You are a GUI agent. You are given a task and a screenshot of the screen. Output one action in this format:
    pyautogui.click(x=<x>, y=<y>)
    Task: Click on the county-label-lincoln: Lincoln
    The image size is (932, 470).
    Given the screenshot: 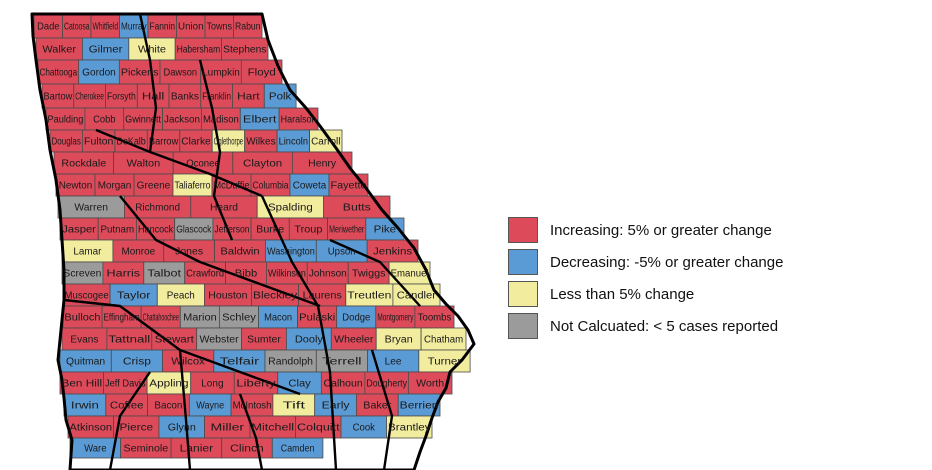 What is the action you would take?
    pyautogui.click(x=293, y=142)
    